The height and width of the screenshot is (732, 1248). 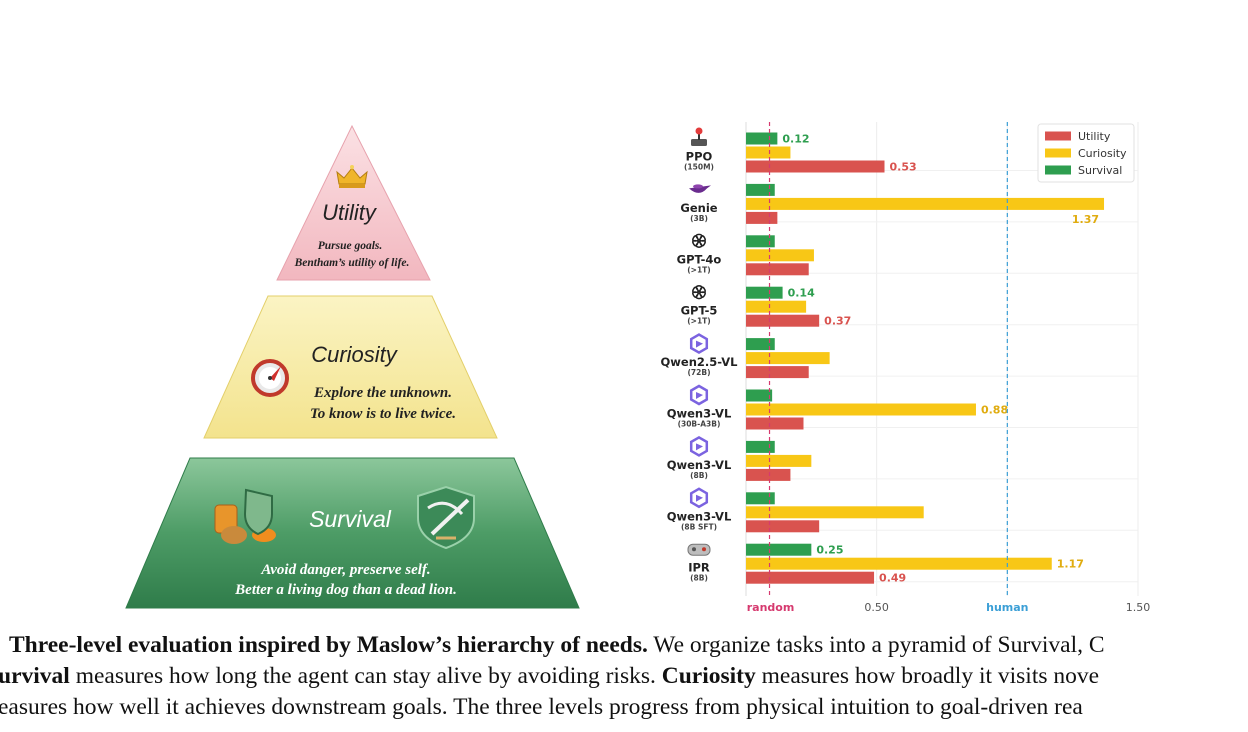 I want to click on bar-label: 0.14, so click(x=801, y=293).